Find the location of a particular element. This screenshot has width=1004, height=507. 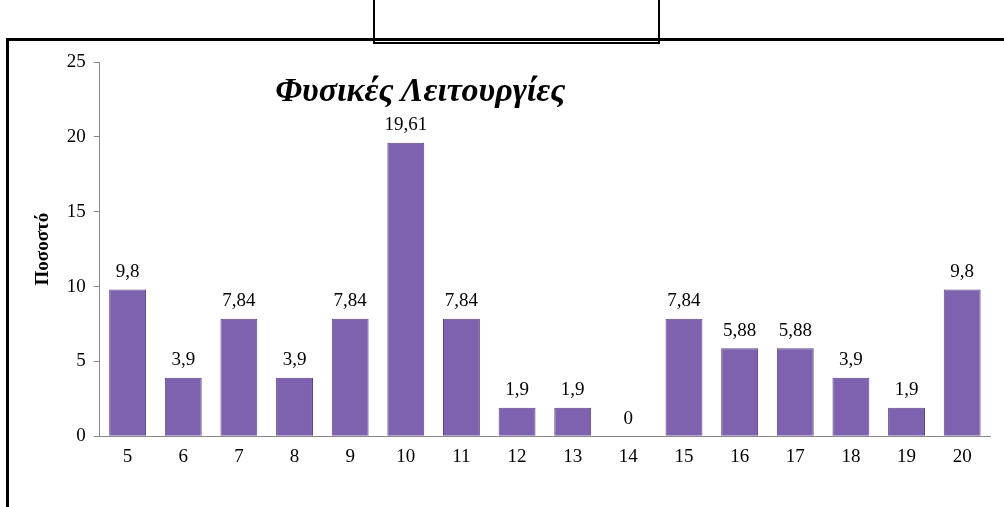

x-tick-label: 16 is located at coordinates (740, 455).